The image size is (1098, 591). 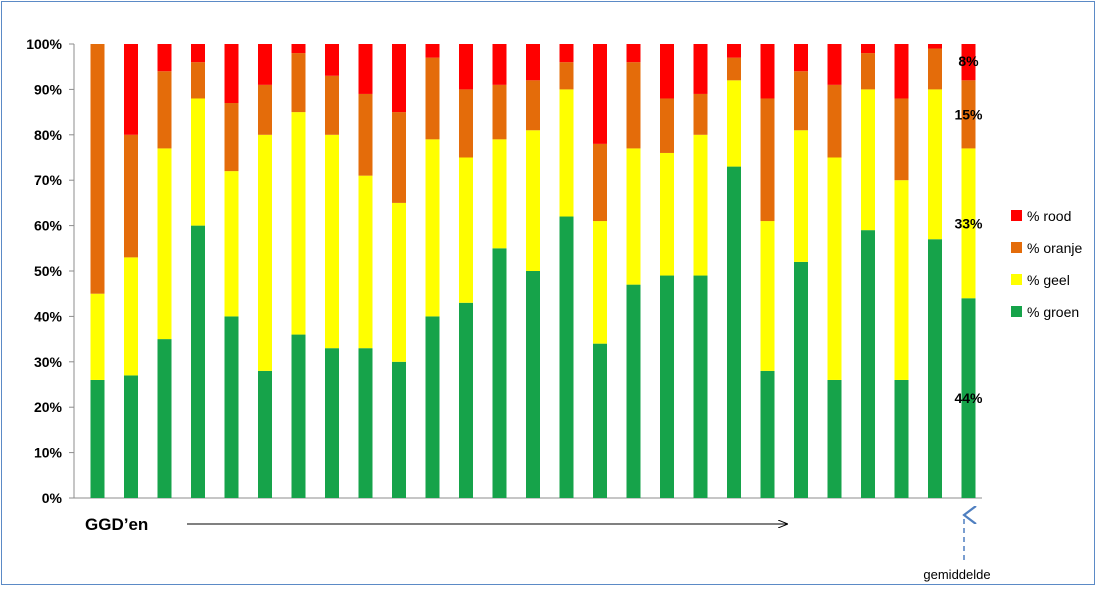 What do you see at coordinates (44, 44) in the screenshot?
I see `y-tick-label: 100%` at bounding box center [44, 44].